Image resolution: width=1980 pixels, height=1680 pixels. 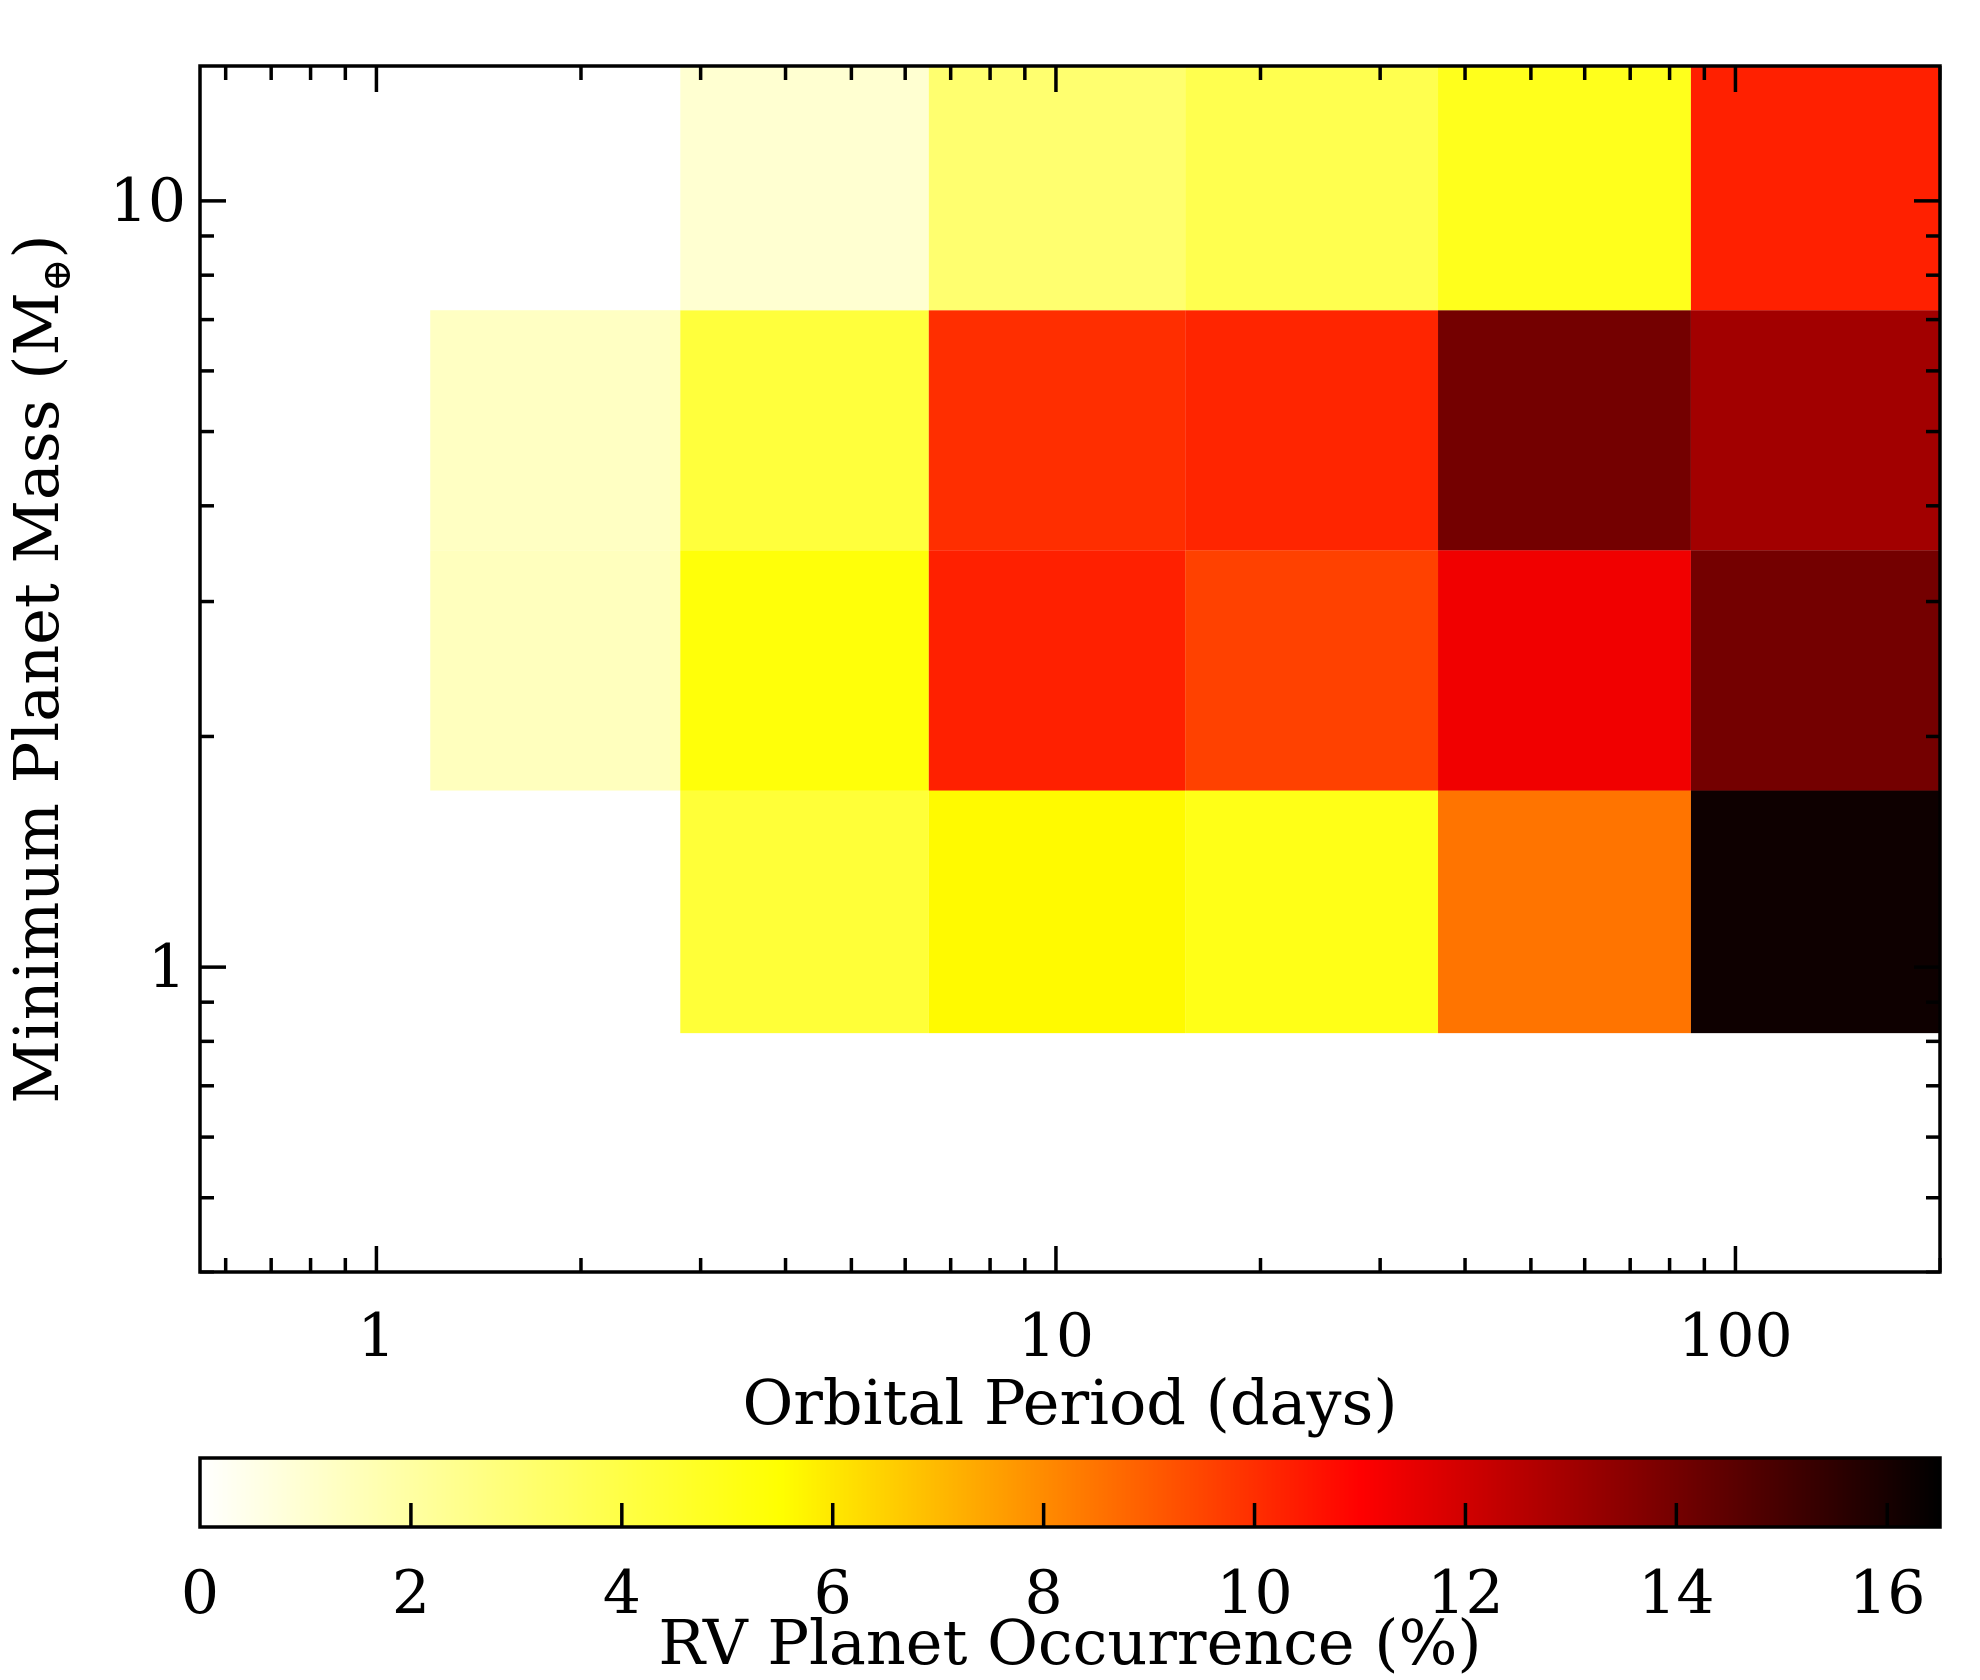 What do you see at coordinates (1735, 1336) in the screenshot?
I see `x-tick-label: 100` at bounding box center [1735, 1336].